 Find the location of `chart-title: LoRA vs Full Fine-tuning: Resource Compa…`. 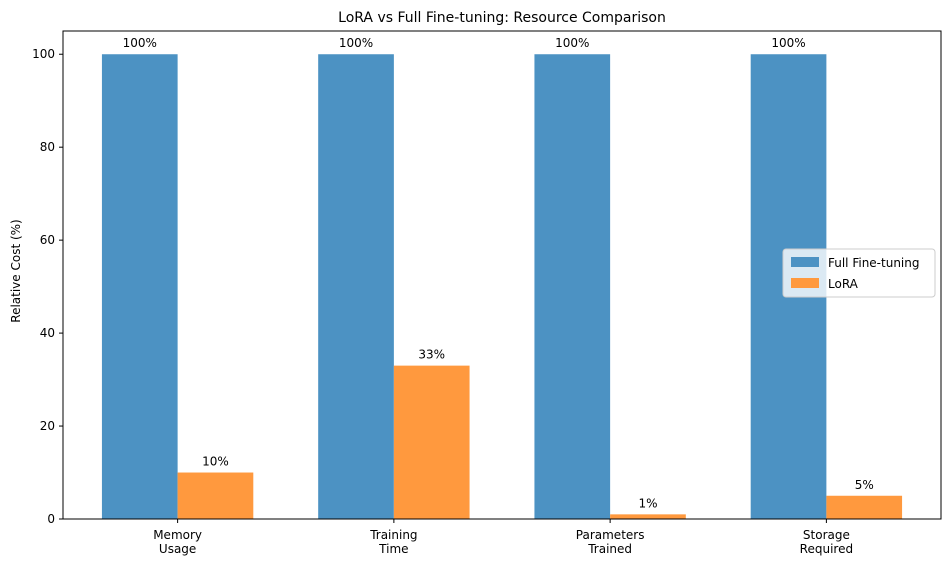

chart-title: LoRA vs Full Fine-tuning: Resource Compa… is located at coordinates (502, 18).